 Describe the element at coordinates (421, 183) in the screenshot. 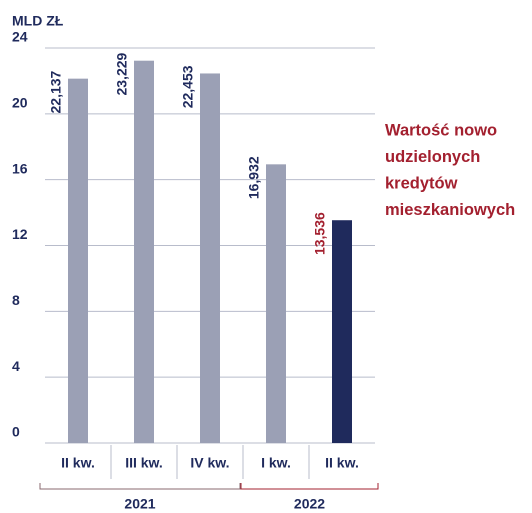

I see `annotation: kredytów` at that location.